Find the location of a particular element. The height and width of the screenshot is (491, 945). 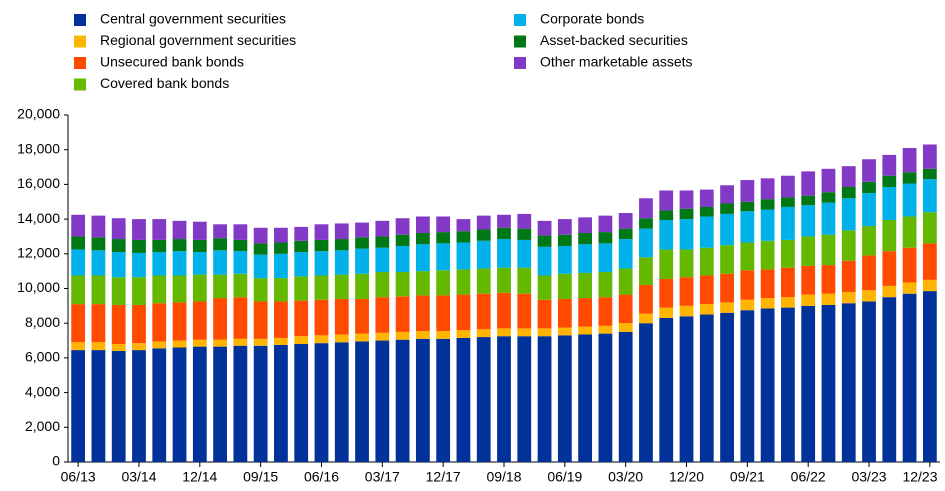

y-tick-label: 4,000 is located at coordinates (42, 391).